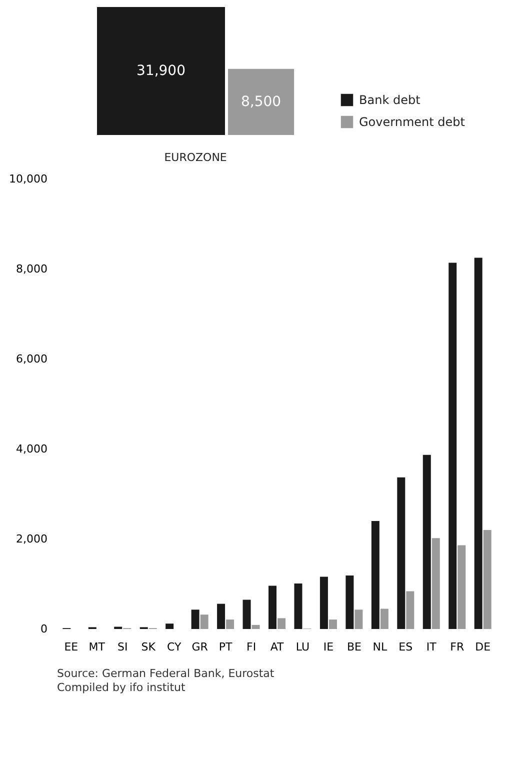 This screenshot has height=765, width=514. What do you see at coordinates (32, 359) in the screenshot?
I see `y-tick-label: 6,000` at bounding box center [32, 359].